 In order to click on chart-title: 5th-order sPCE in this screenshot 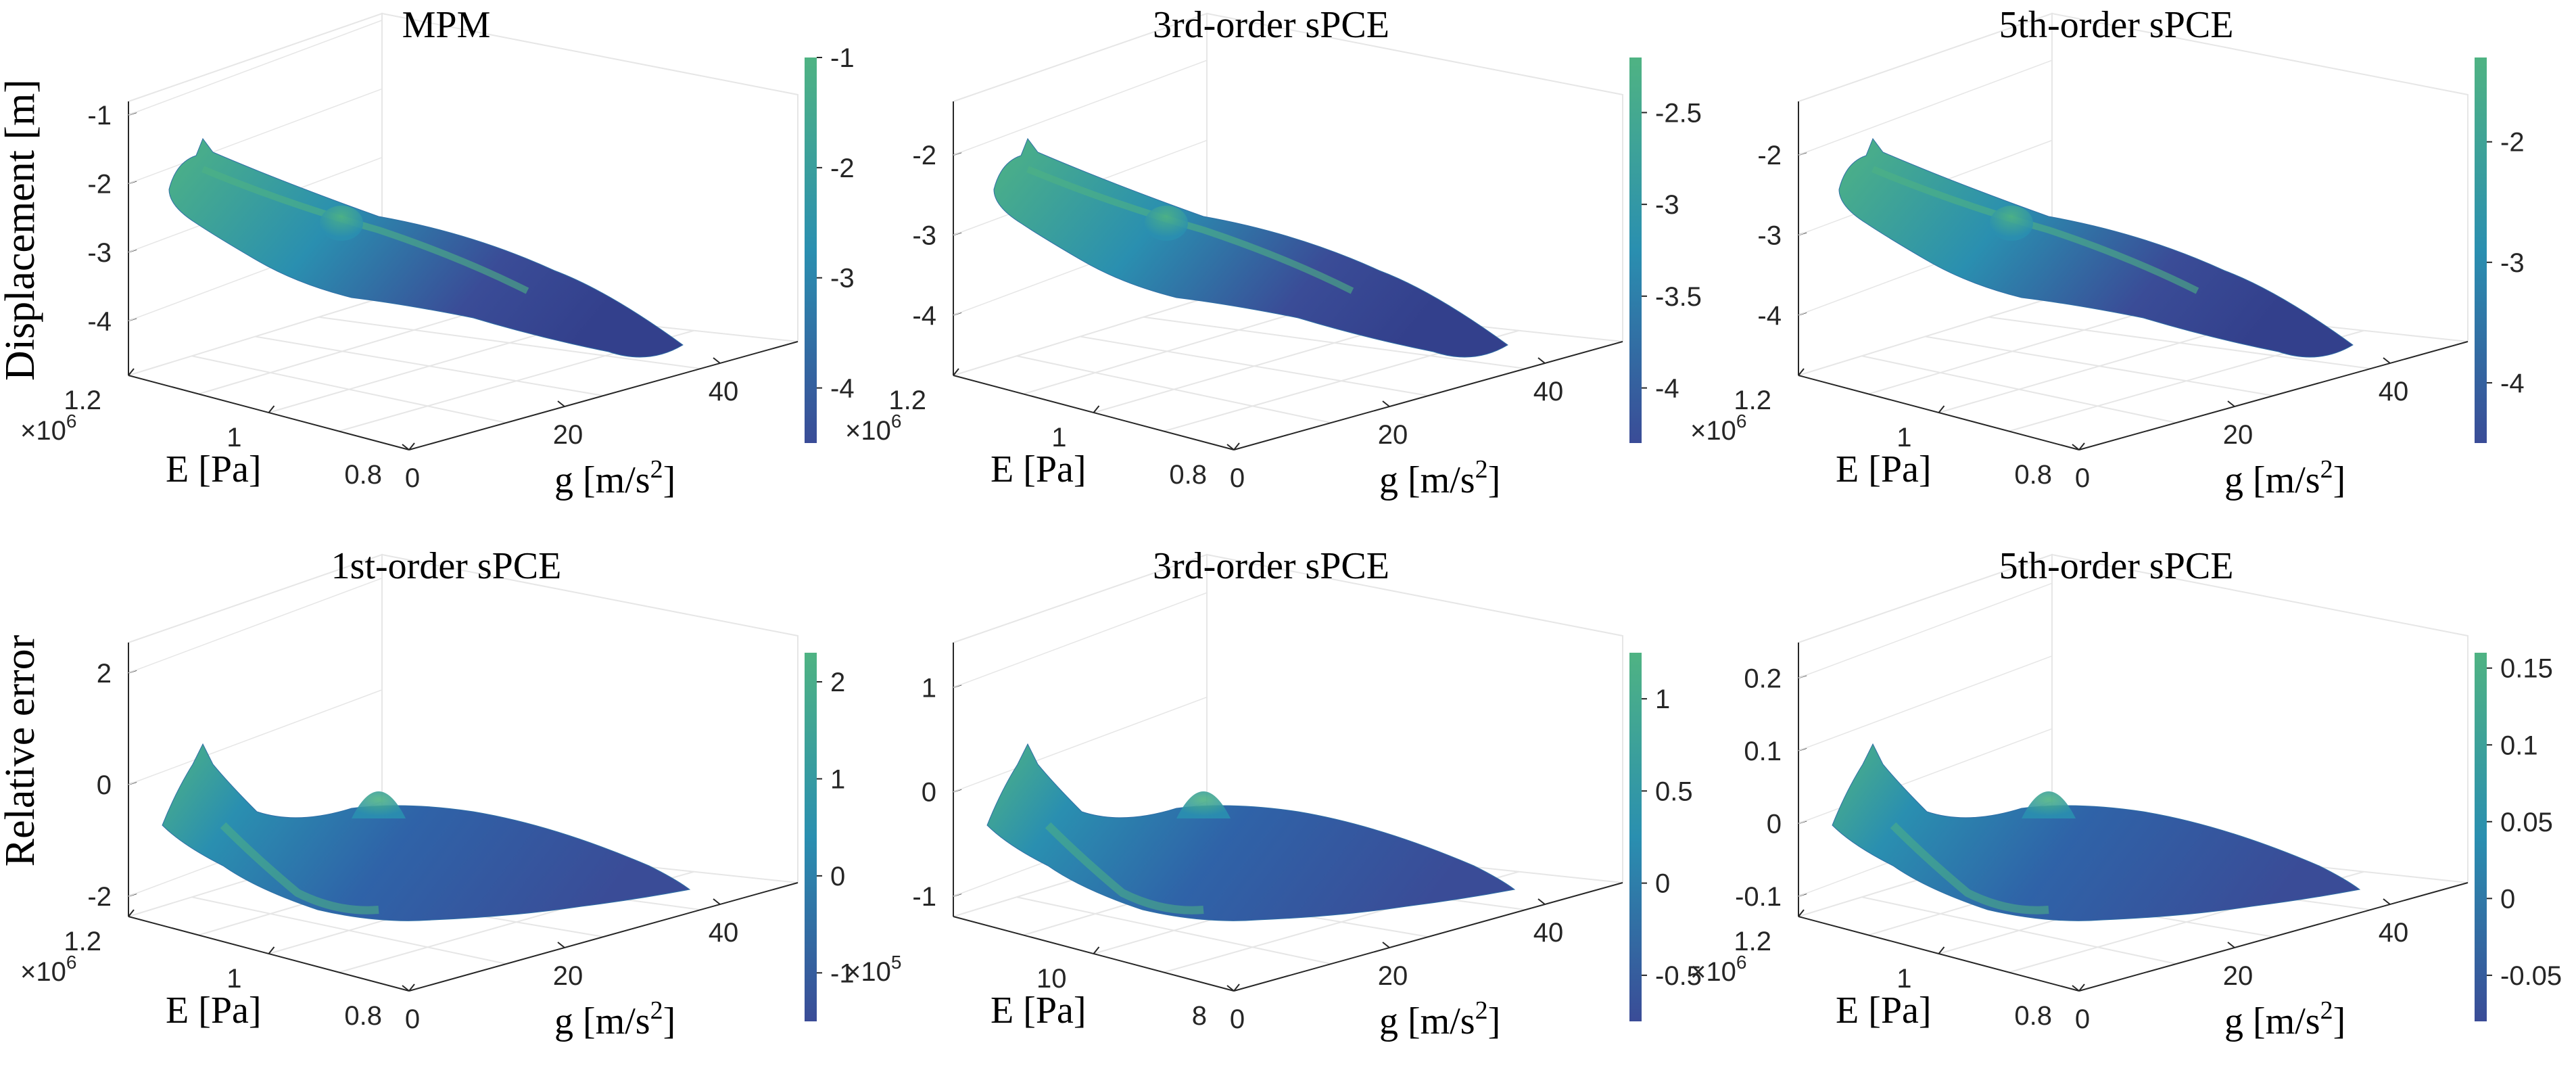, I will do `click(2116, 25)`.